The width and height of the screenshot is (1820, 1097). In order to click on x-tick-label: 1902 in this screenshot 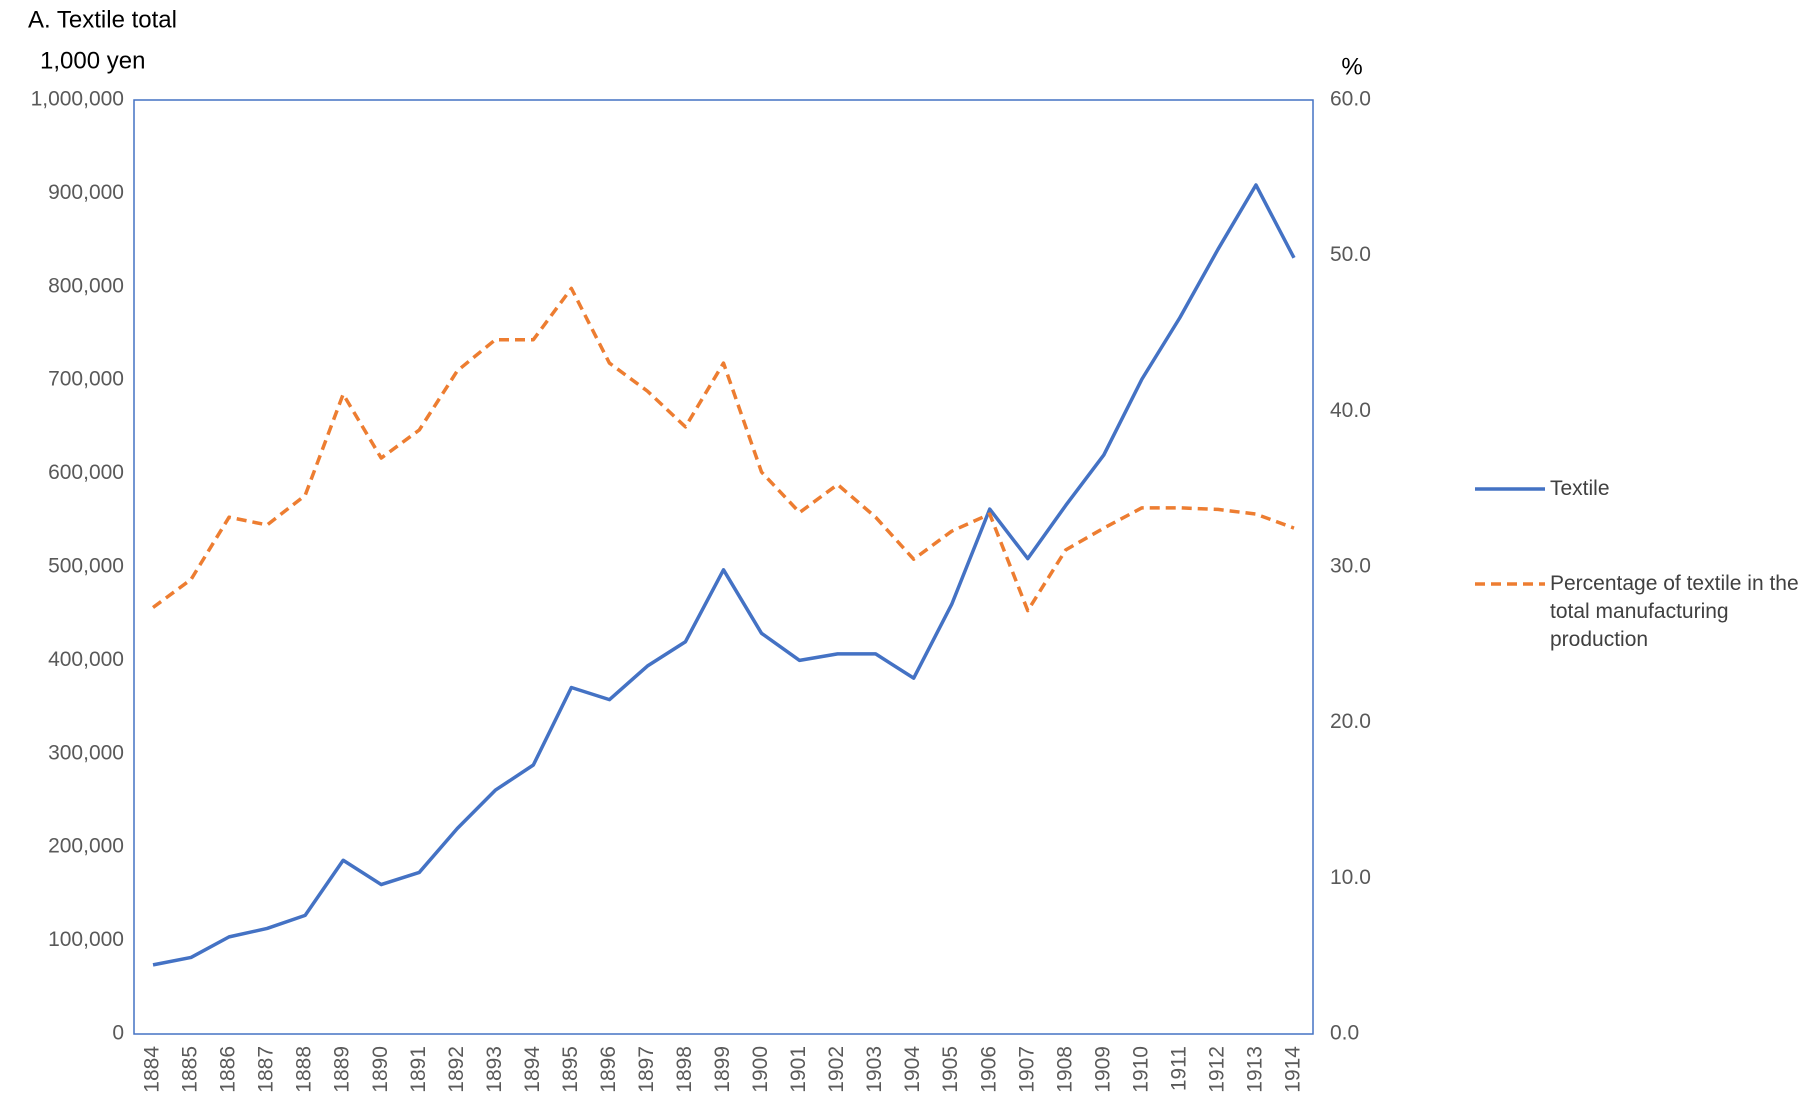, I will do `click(836, 1069)`.